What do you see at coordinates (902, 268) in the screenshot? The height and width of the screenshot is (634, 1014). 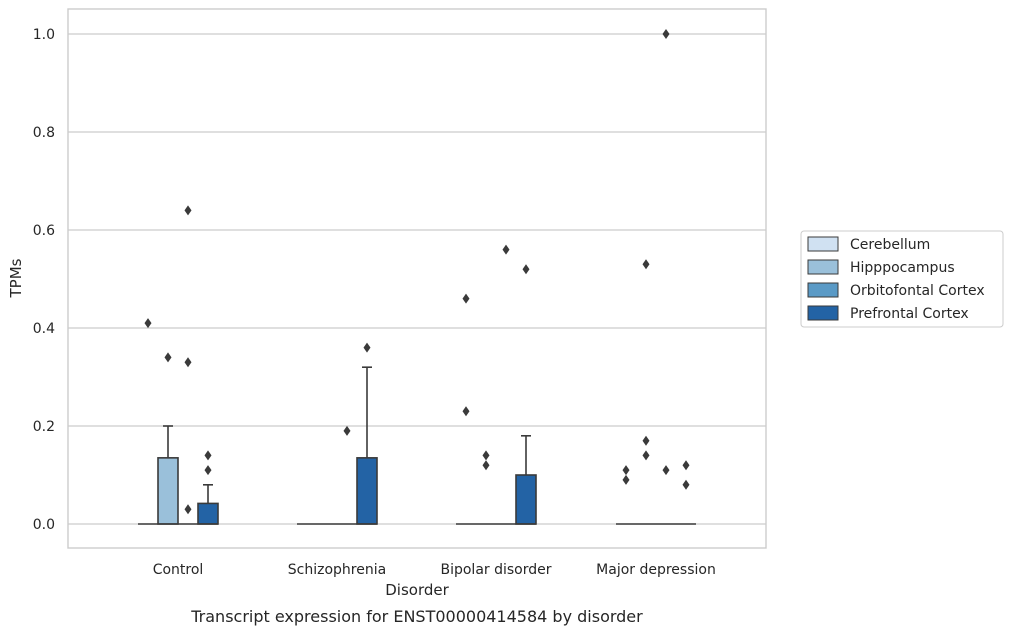 I see `legend-label: Hipppocampus` at bounding box center [902, 268].